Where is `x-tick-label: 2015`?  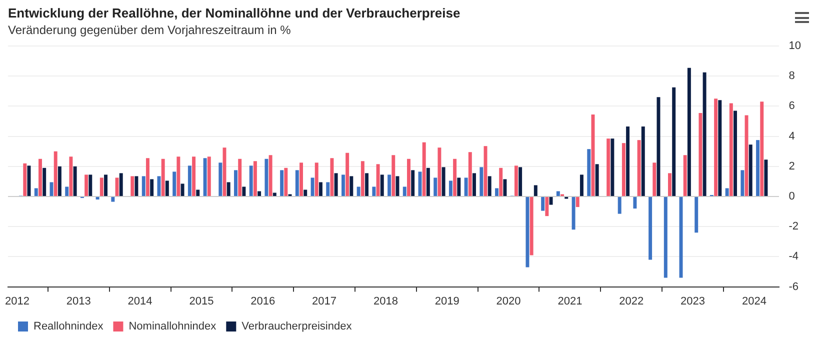
x-tick-label: 2015 is located at coordinates (201, 301).